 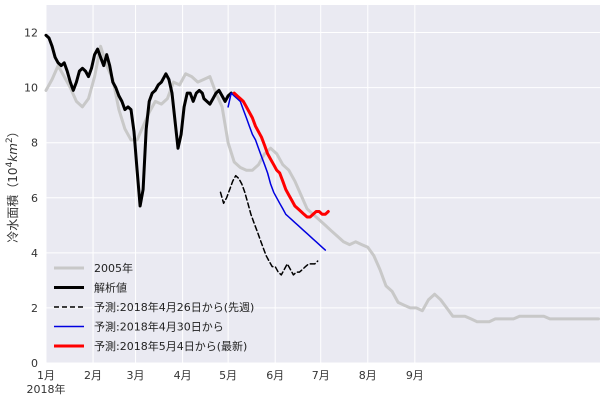 I want to click on legend-label: 予測:2018年4月30日から, so click(x=159, y=327).